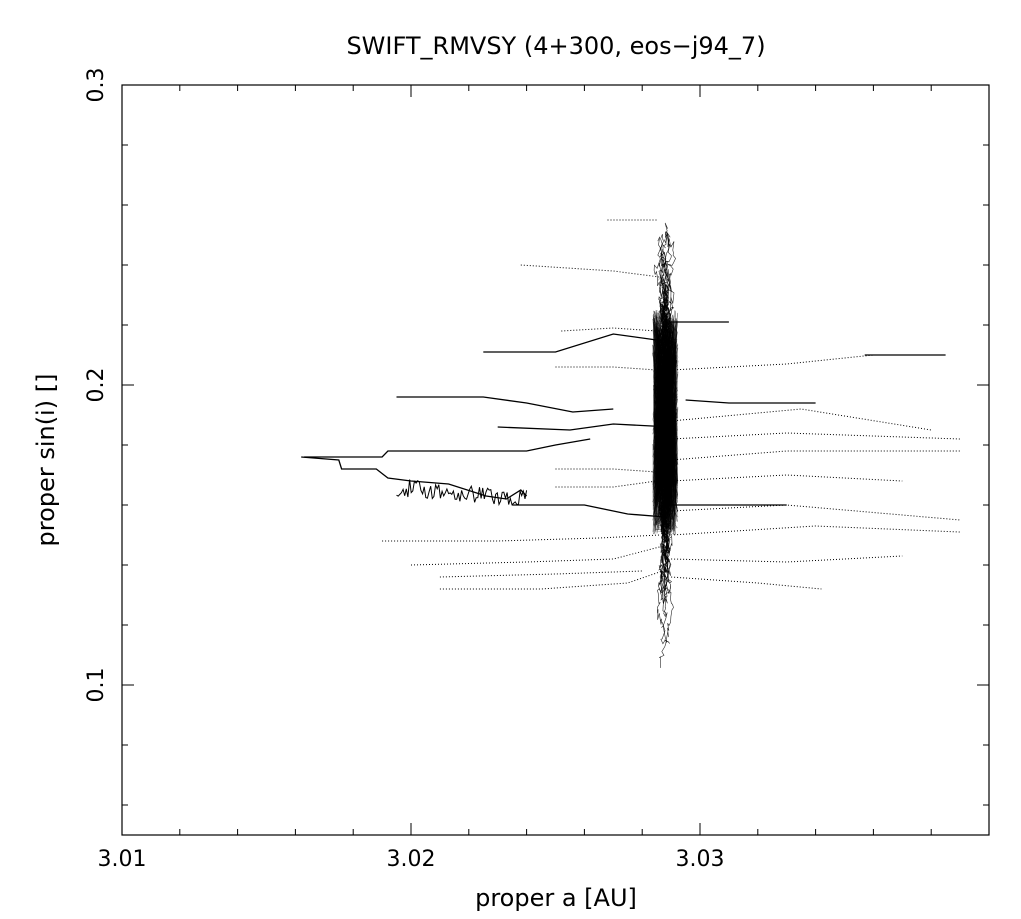  What do you see at coordinates (411, 859) in the screenshot?
I see `x-tick-label-1: 3.02` at bounding box center [411, 859].